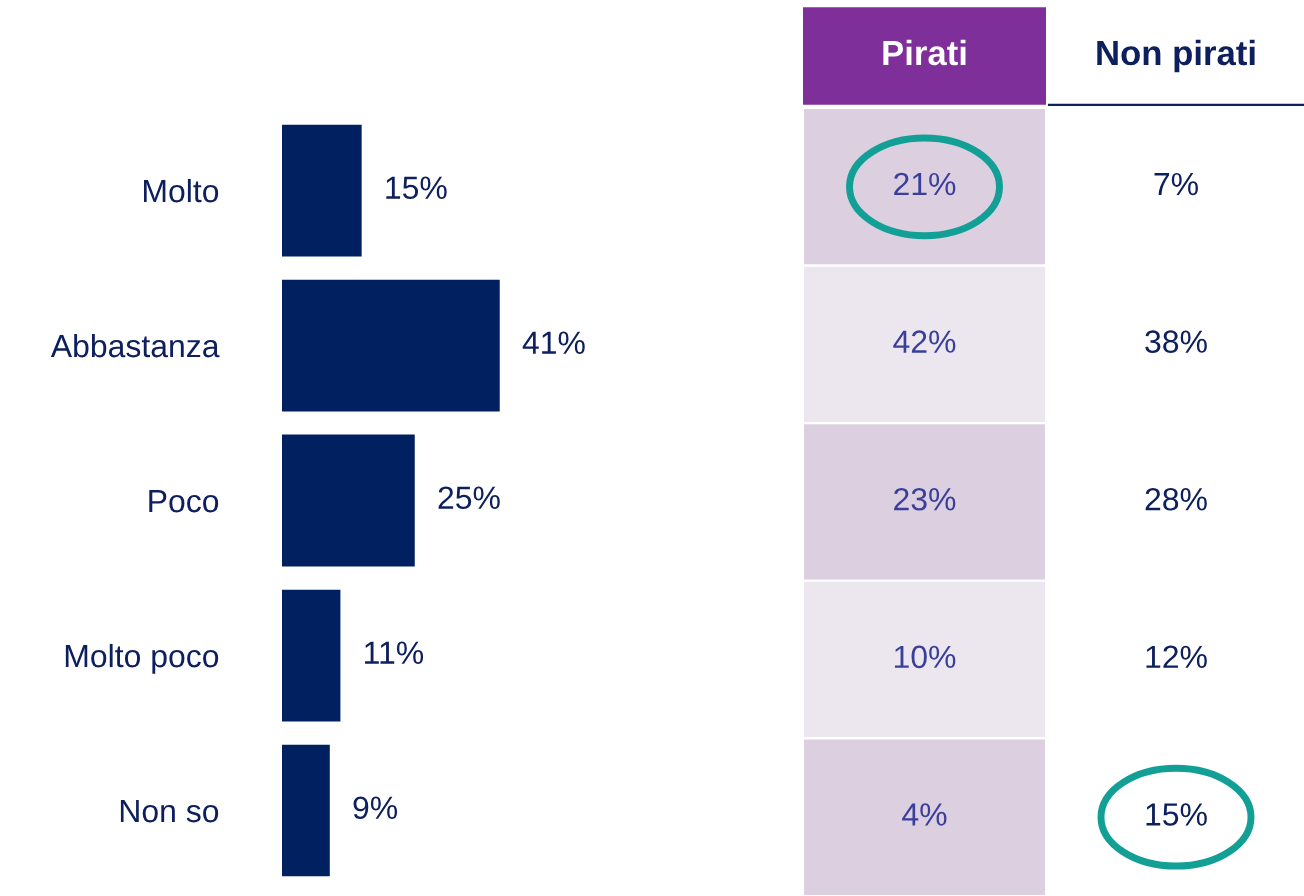  I want to click on data-label: 9%, so click(375, 808).